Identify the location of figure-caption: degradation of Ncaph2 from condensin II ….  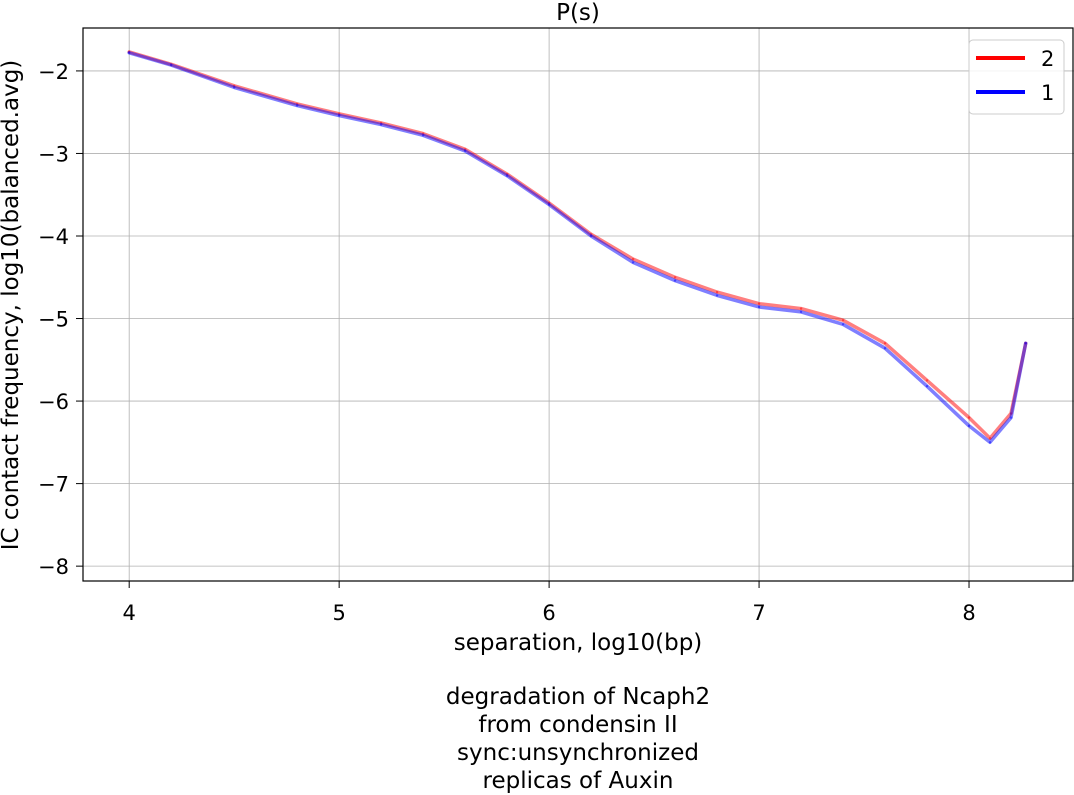
(537, 739).